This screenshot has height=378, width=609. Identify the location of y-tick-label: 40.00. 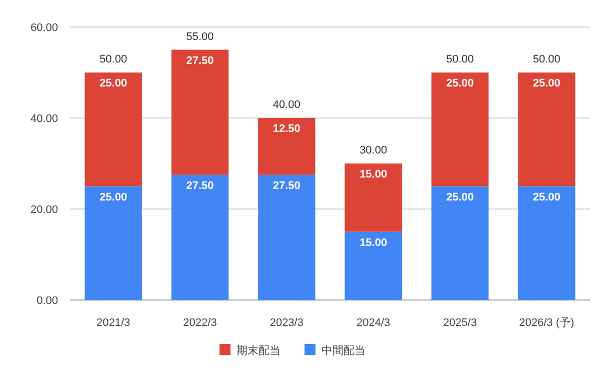
(44, 119).